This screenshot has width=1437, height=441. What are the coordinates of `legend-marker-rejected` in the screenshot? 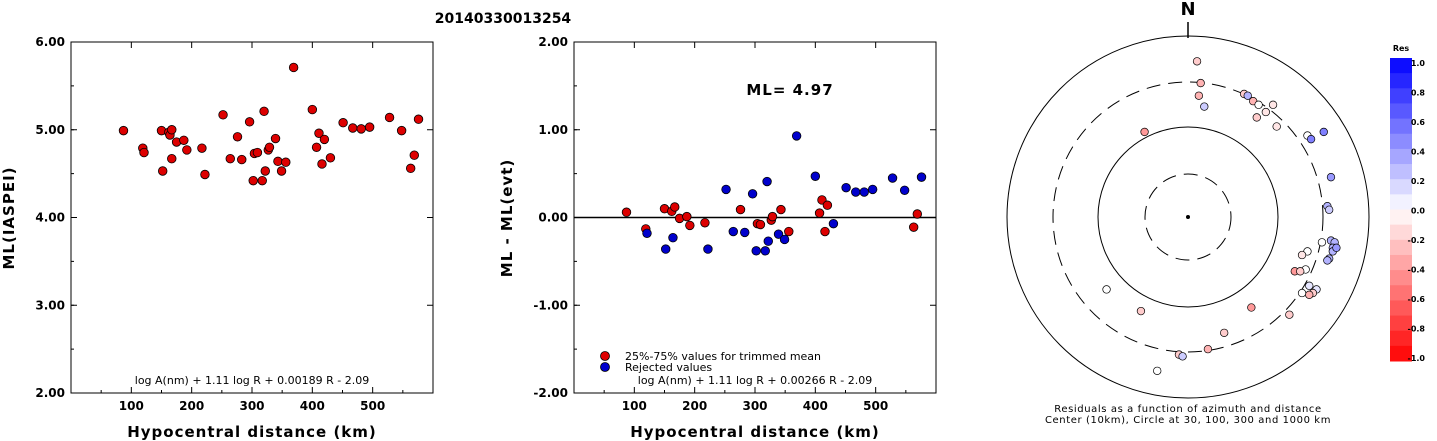 It's located at (605, 367).